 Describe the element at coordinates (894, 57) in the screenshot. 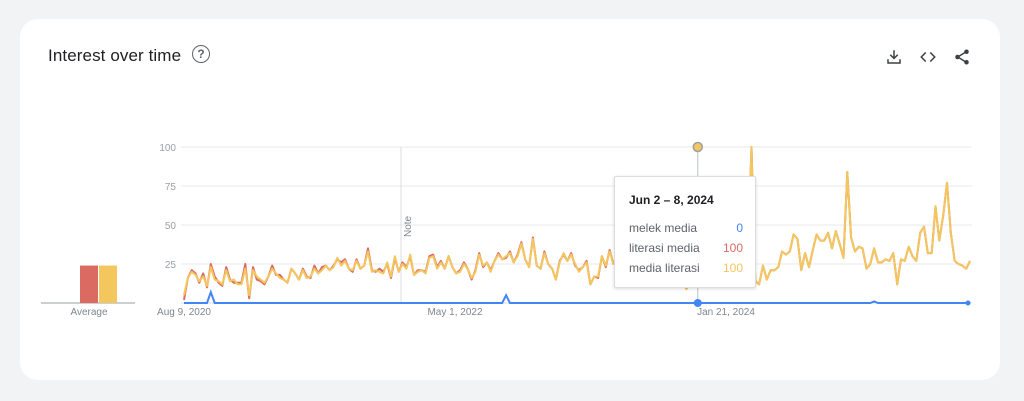

I see `download-icon` at that location.